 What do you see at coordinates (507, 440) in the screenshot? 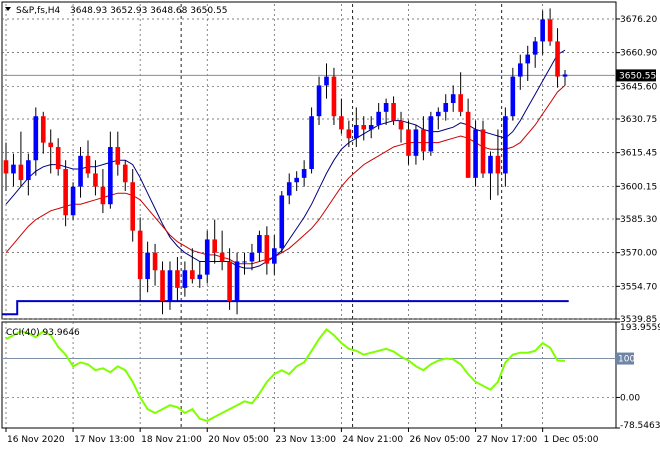
I see `time-tick-label: 27 Nov 17:00` at bounding box center [507, 440].